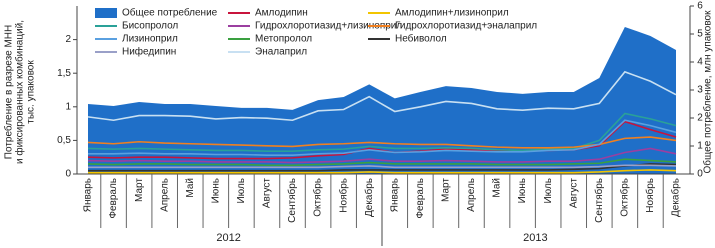  Describe the element at coordinates (700, 174) in the screenshot. I see `y2-tick-label: 0` at that location.